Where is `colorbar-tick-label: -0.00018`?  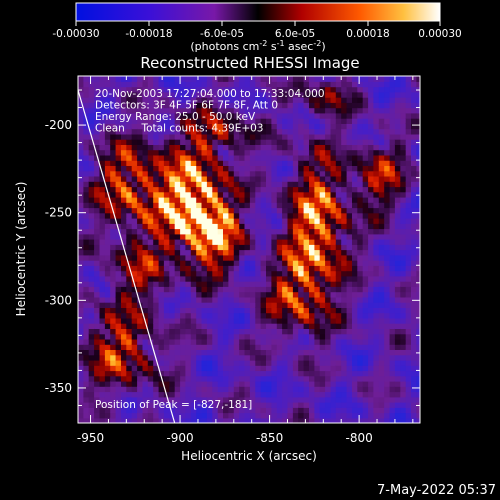
colorbar-tick-label: -0.00018 is located at coordinates (148, 34).